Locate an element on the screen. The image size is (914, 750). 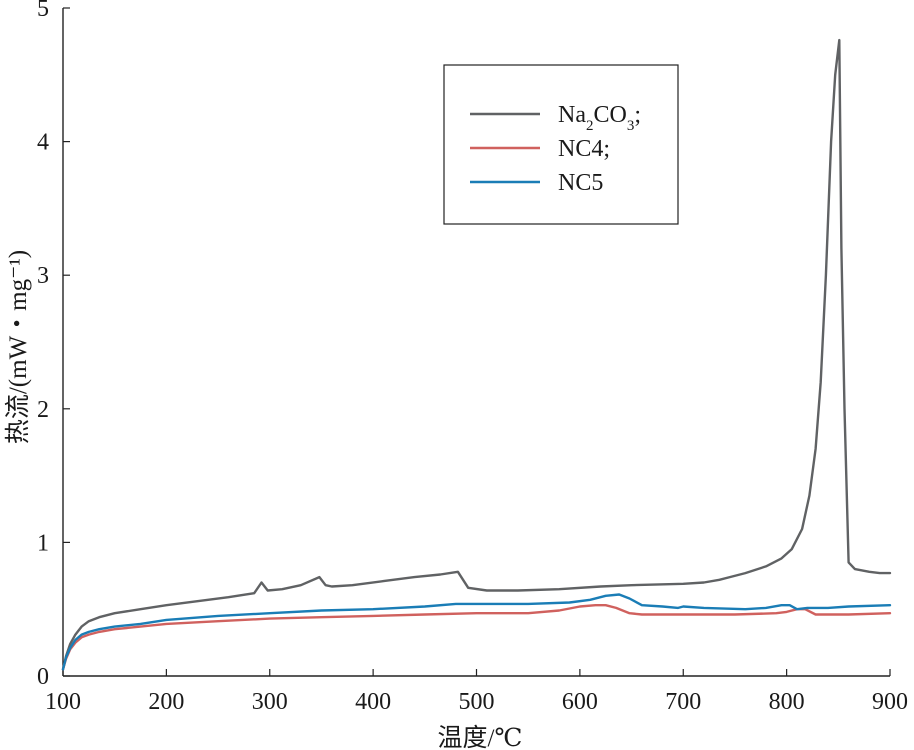
x-tick-label: 200 is located at coordinates (166, 702).